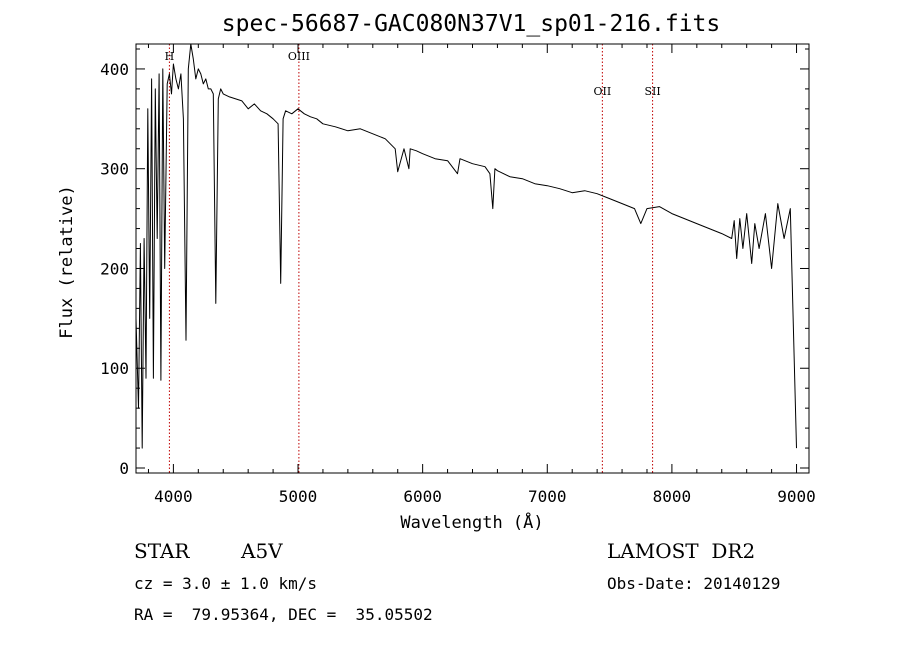 This screenshot has height=649, width=900. What do you see at coordinates (422, 496) in the screenshot?
I see `x-tick-label-2: 6000` at bounding box center [422, 496].